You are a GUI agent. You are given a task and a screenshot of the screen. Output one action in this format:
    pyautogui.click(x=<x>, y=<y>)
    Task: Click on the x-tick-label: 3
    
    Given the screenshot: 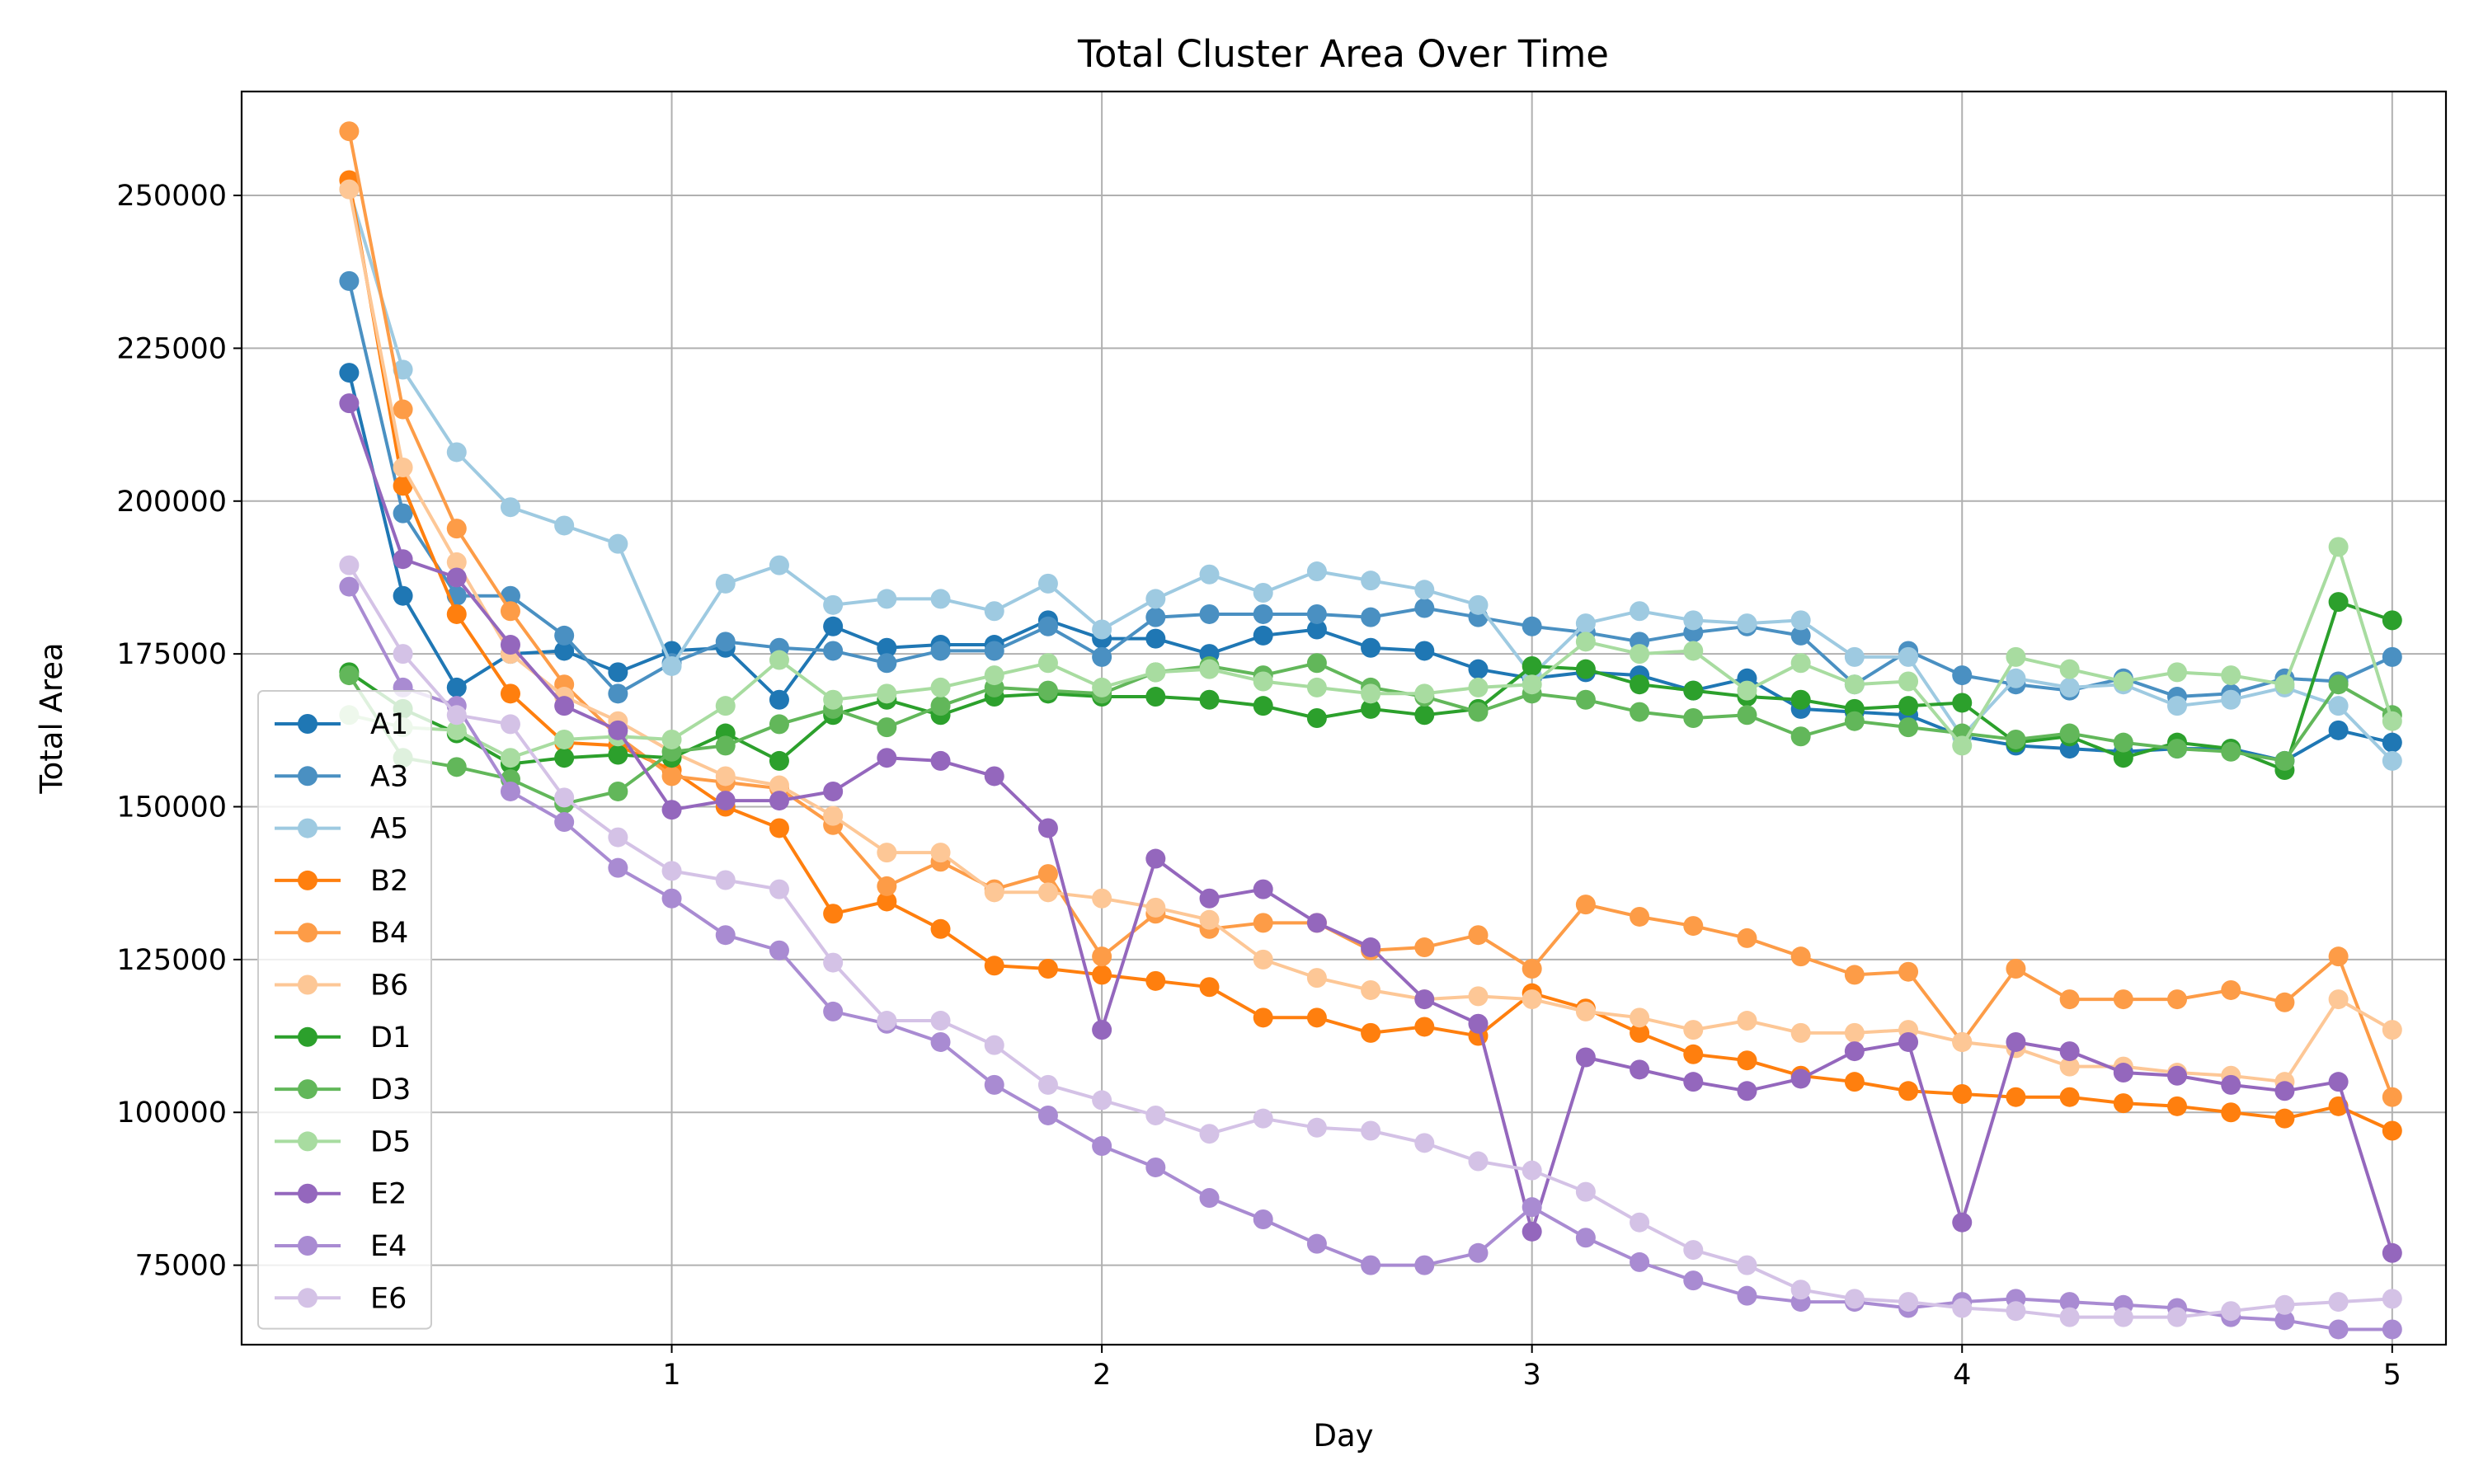 What is the action you would take?
    pyautogui.click(x=1532, y=1375)
    